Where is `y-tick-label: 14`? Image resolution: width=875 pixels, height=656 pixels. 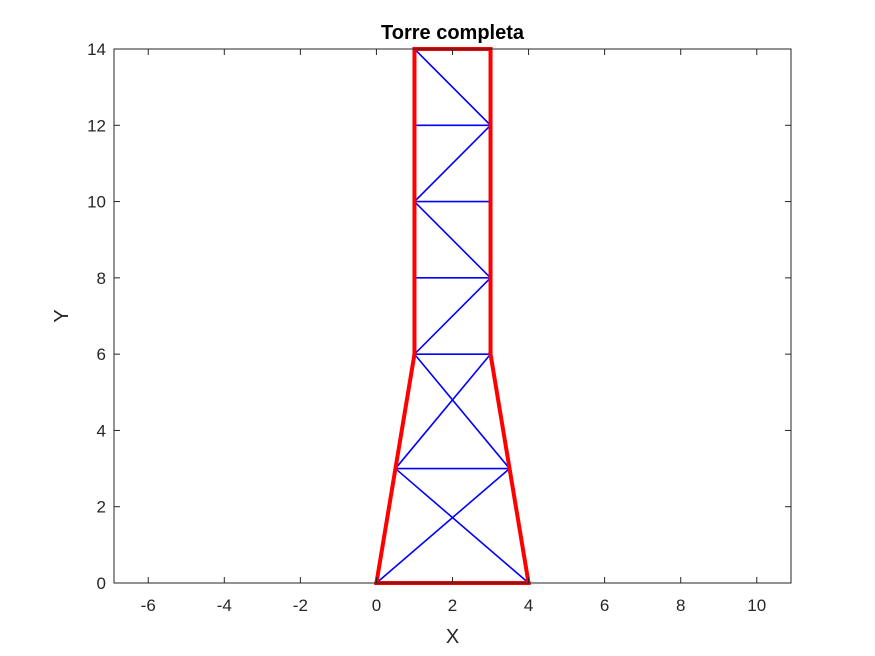
y-tick-label: 14 is located at coordinates (96, 49).